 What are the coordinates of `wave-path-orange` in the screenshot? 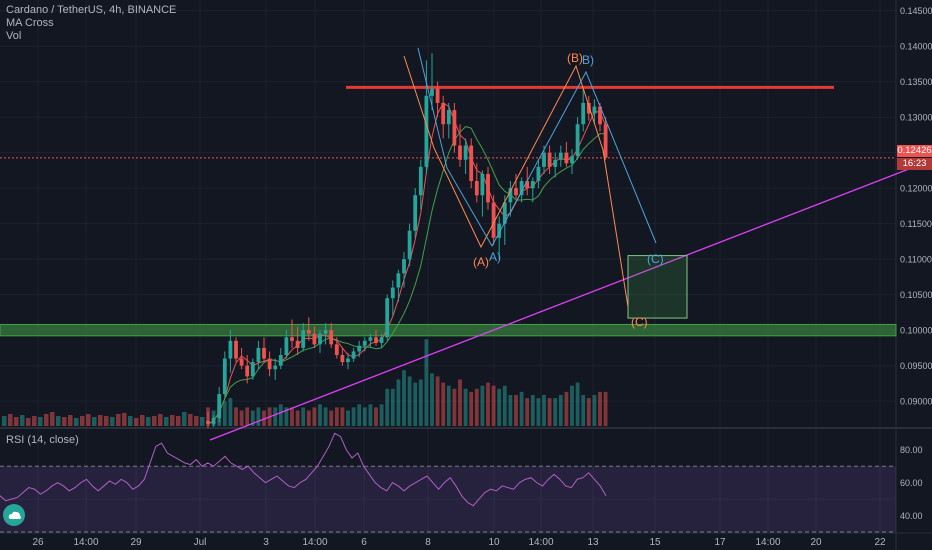 It's located at (516, 181).